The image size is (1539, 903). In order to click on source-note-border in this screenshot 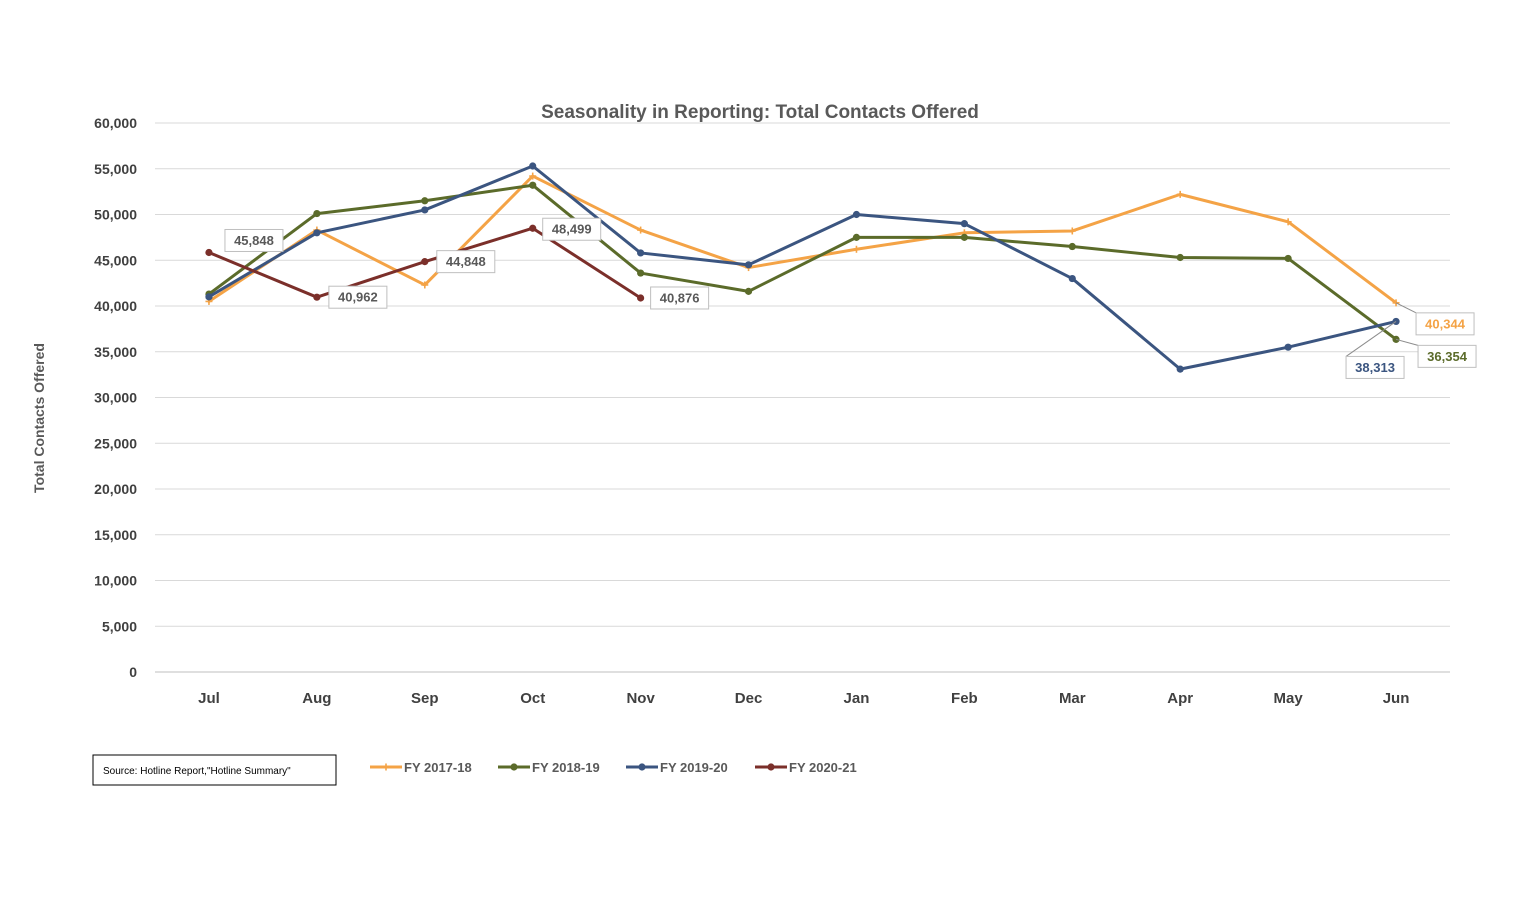, I will do `click(214, 770)`.